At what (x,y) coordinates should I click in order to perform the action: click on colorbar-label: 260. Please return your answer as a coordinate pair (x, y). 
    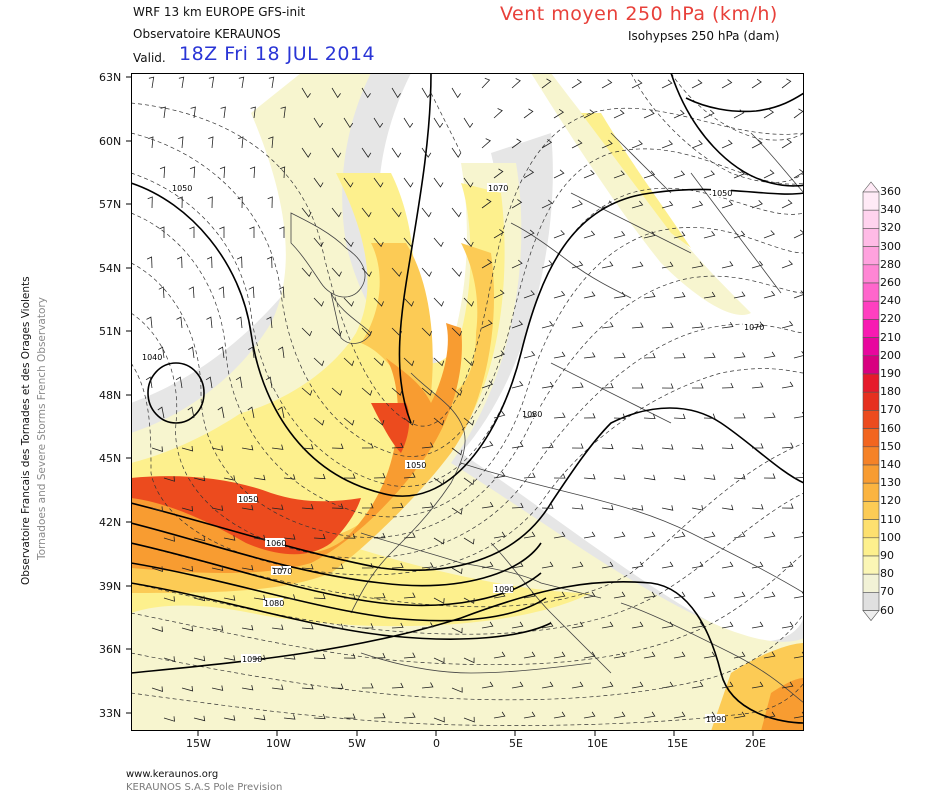
    Looking at the image, I should click on (890, 282).